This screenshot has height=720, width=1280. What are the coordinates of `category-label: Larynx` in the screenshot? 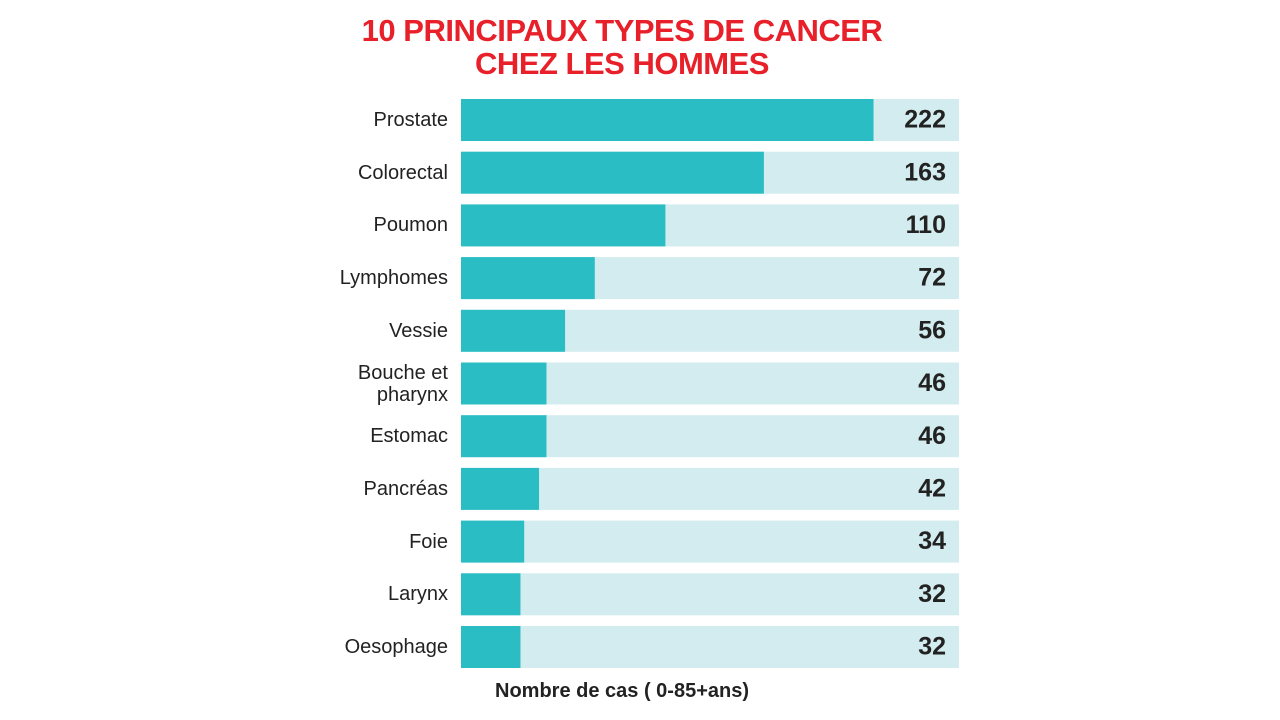 It's located at (417, 594).